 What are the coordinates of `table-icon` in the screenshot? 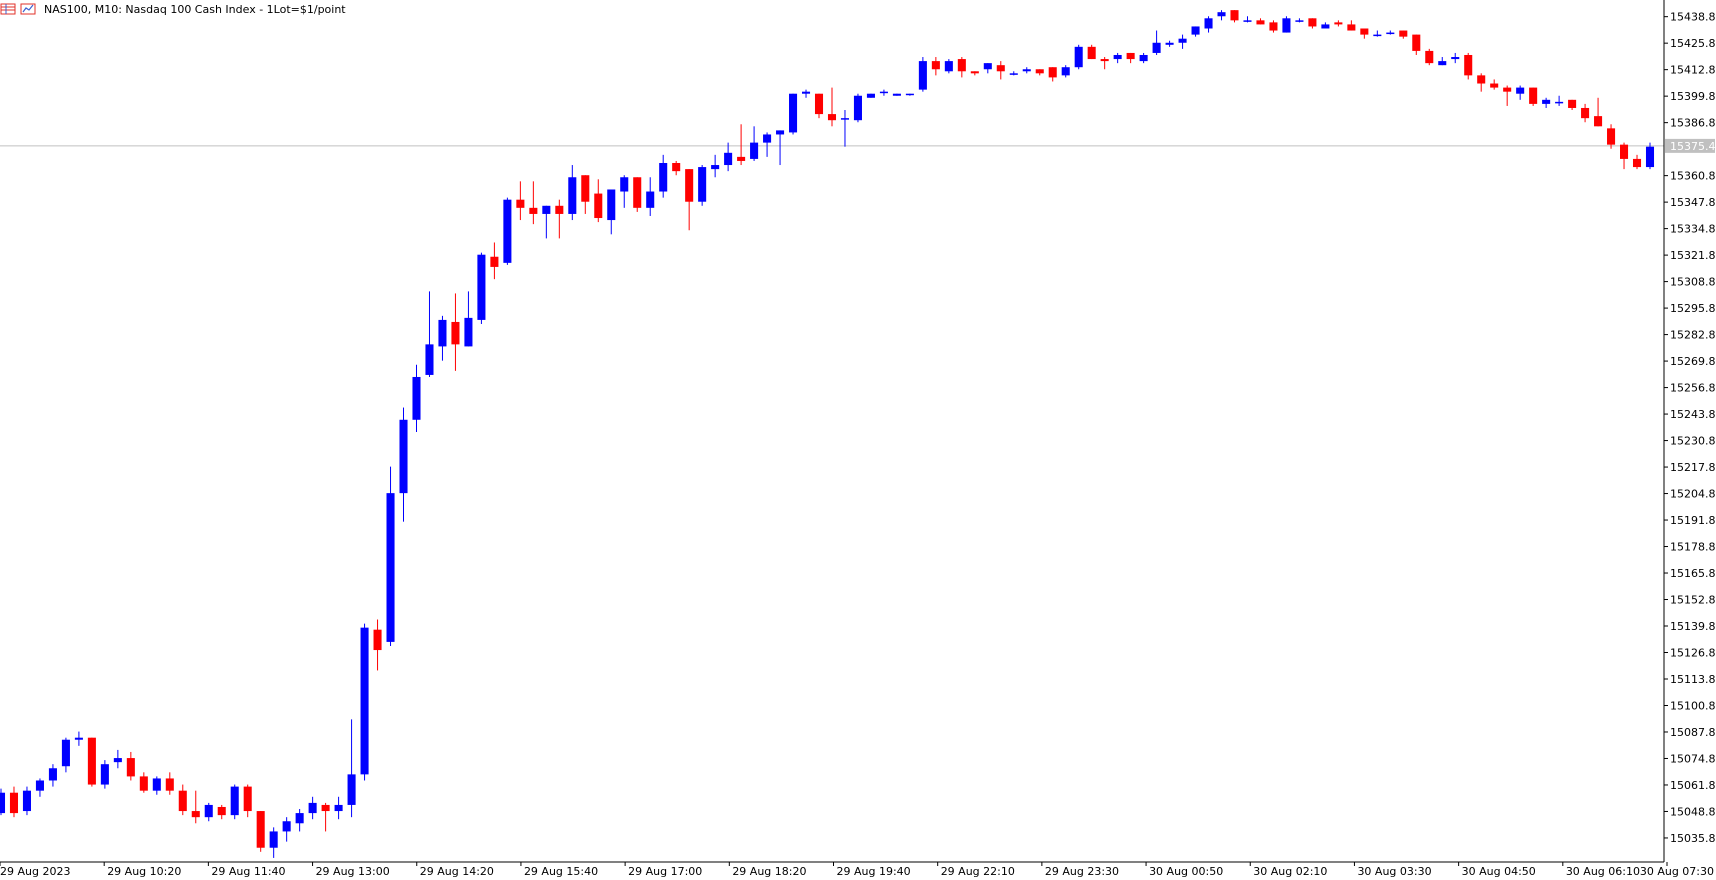 It's located at (8, 9).